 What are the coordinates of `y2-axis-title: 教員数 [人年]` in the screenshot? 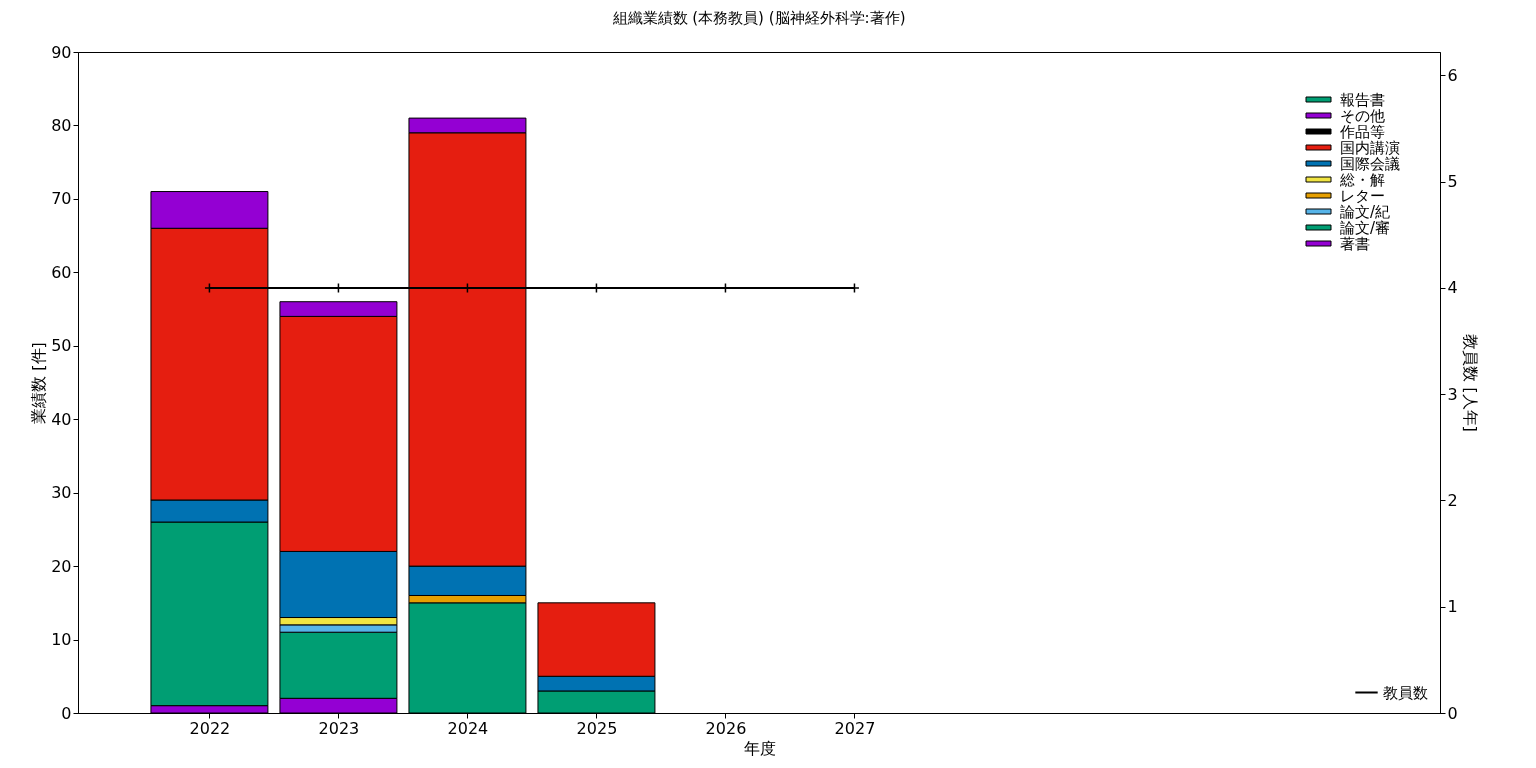 It's located at (1470, 383).